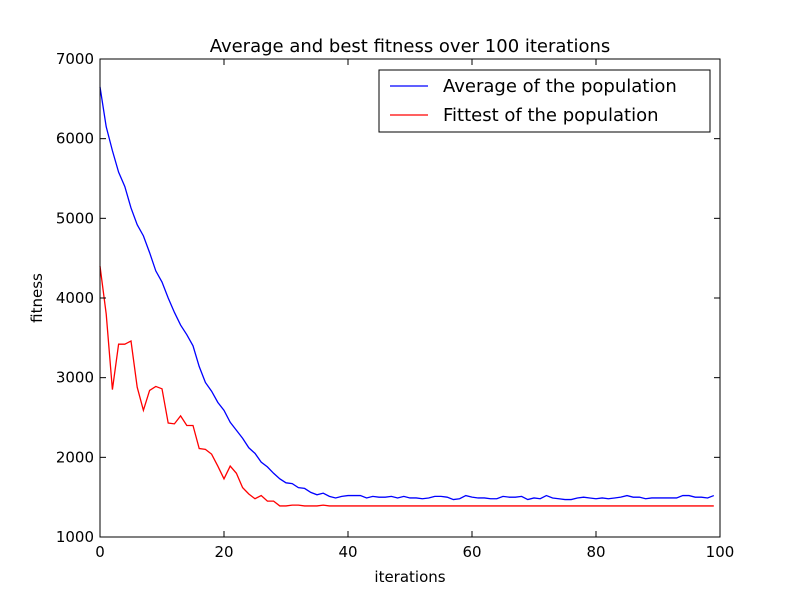  What do you see at coordinates (75, 537) in the screenshot?
I see `y-tick-label: 1000` at bounding box center [75, 537].